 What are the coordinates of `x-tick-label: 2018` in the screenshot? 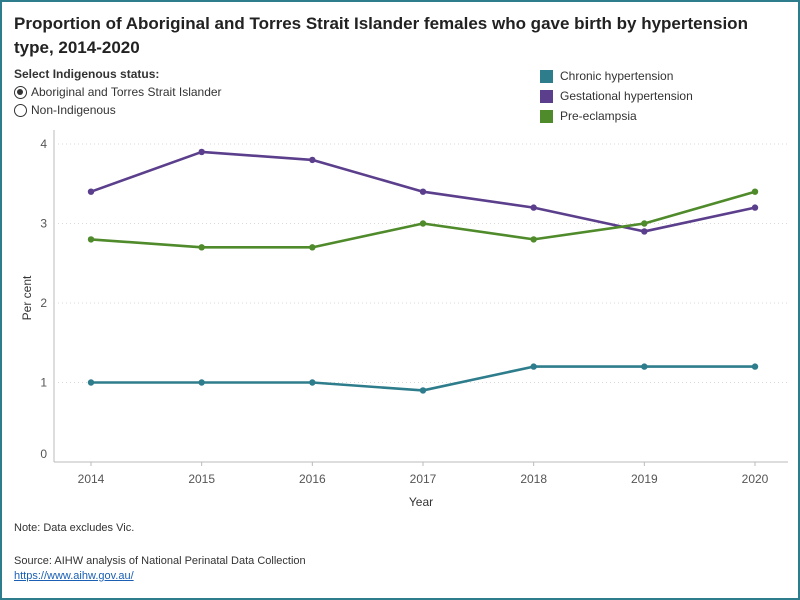 It's located at (533, 479).